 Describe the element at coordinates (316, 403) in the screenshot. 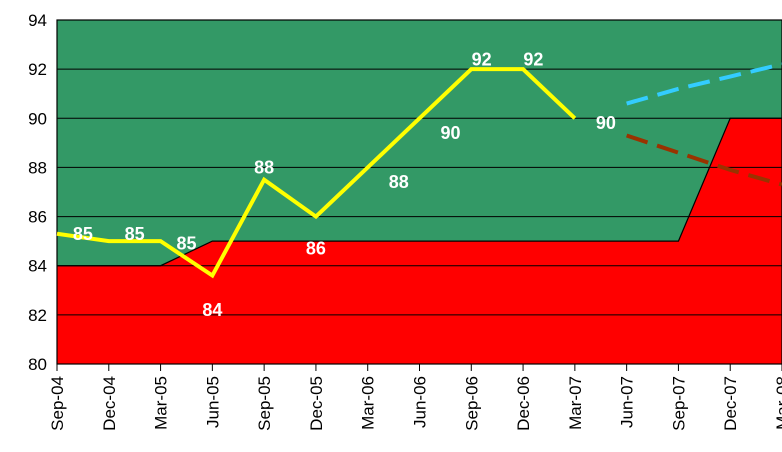

I see `x-tick-label: Dec-05` at that location.